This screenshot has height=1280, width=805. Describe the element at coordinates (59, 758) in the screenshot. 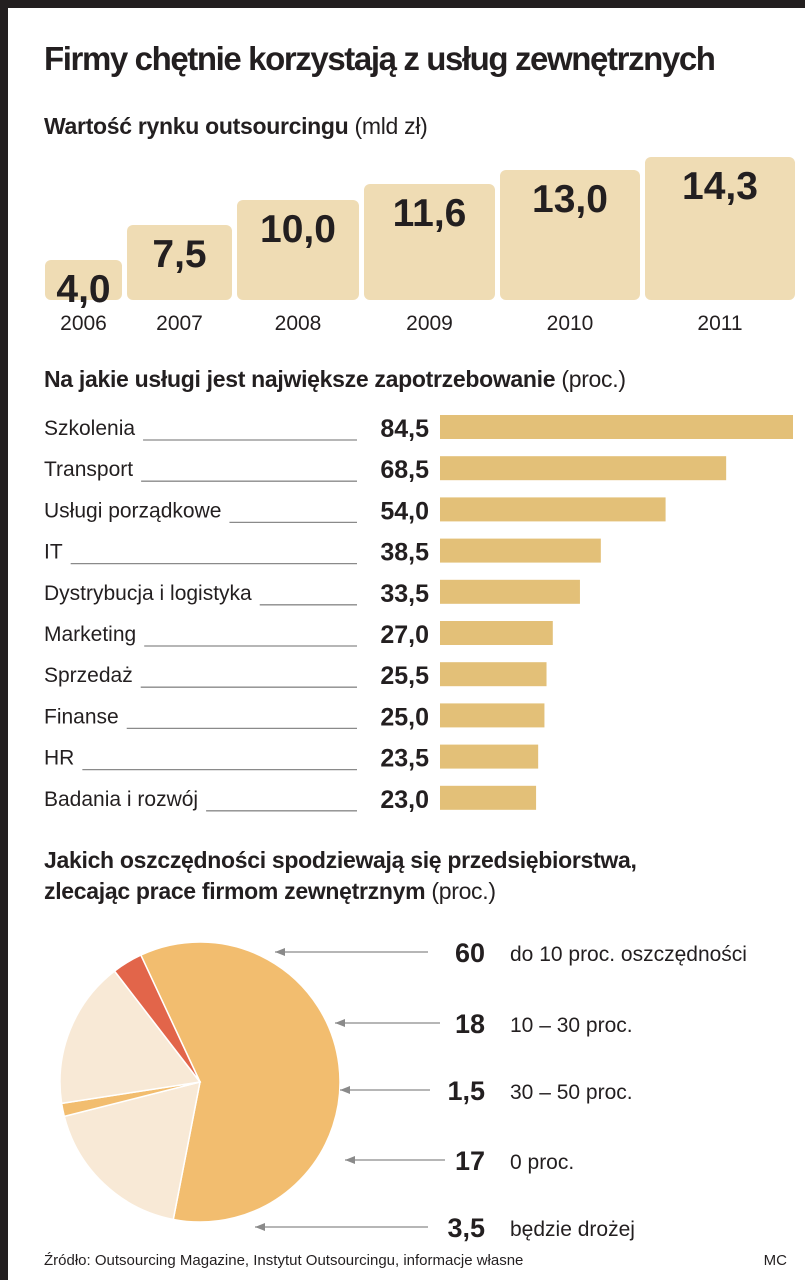

I see `service-label: HR` at that location.